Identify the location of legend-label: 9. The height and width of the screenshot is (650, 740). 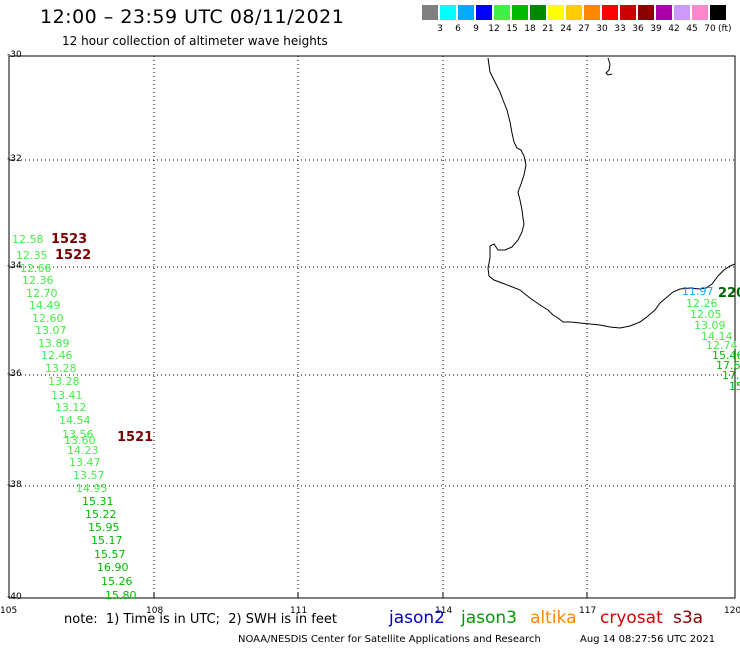
(476, 29).